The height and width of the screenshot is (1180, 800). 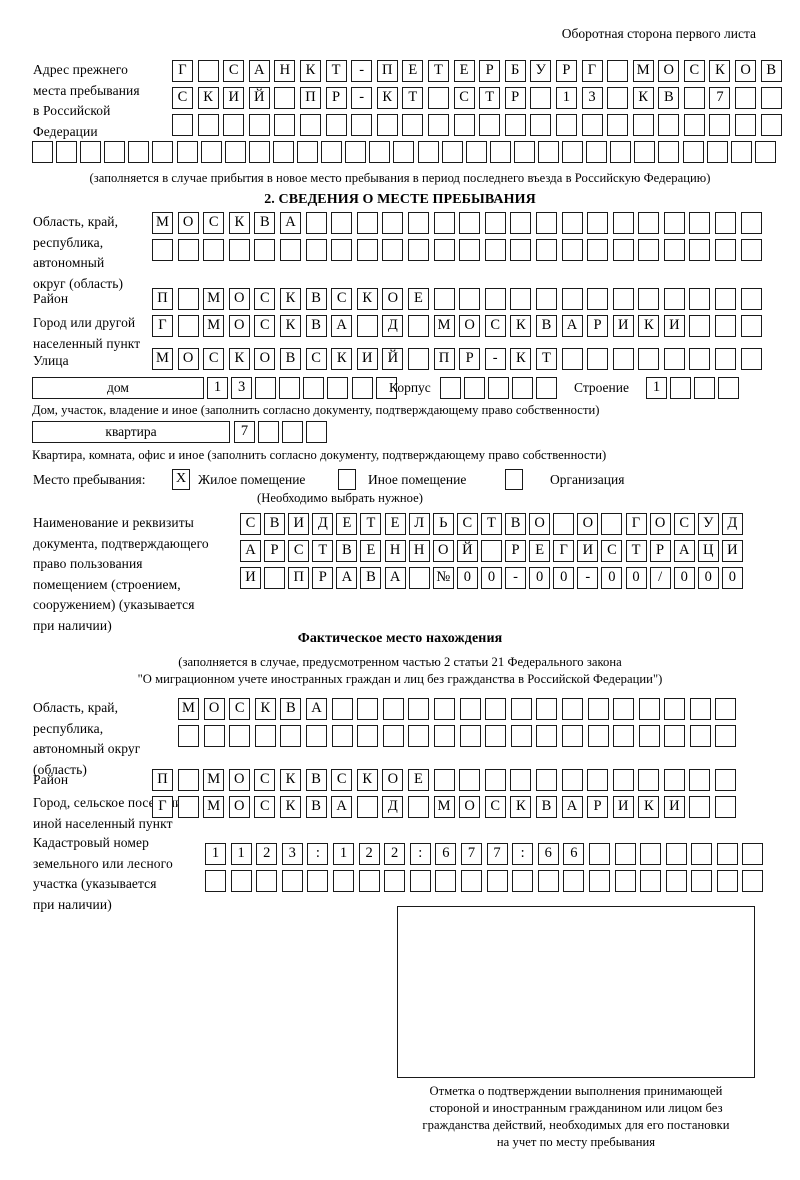 What do you see at coordinates (548, 854) in the screenshot?
I see `form-cell: 6` at bounding box center [548, 854].